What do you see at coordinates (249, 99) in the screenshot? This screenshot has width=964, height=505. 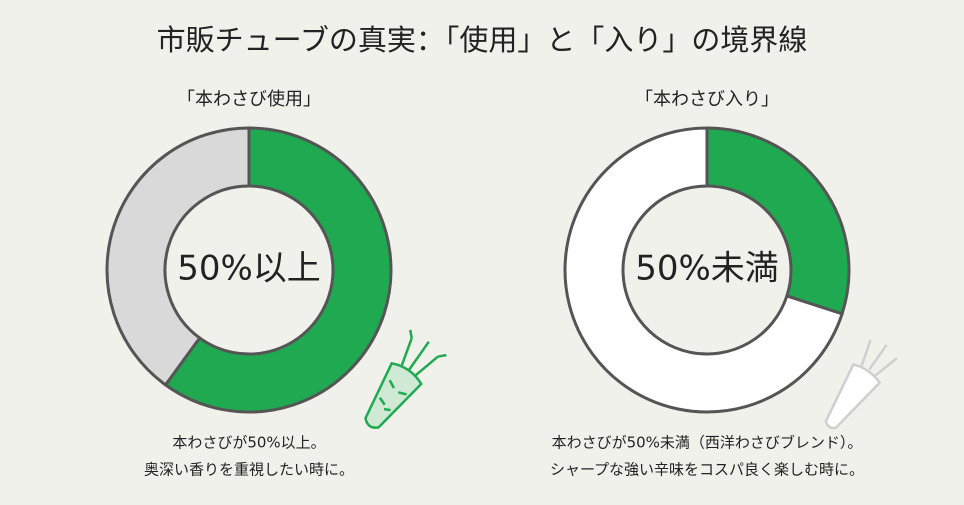 I see `chart-title: 「本わさび使用」` at bounding box center [249, 99].